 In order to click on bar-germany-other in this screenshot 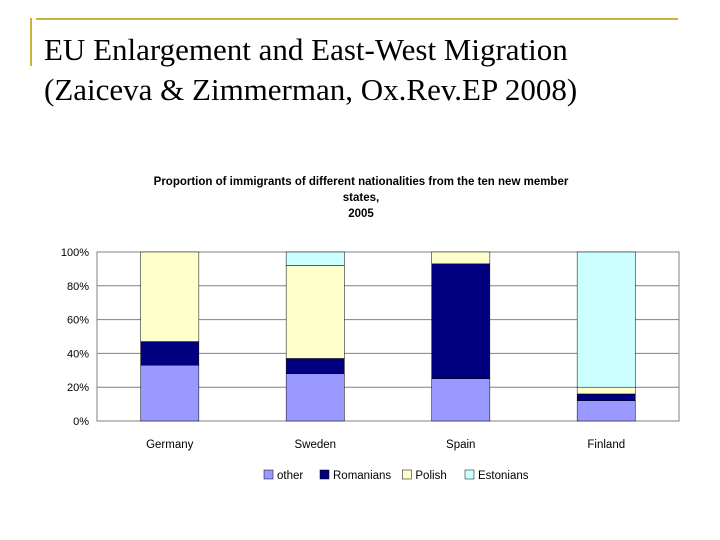, I will do `click(170, 393)`.